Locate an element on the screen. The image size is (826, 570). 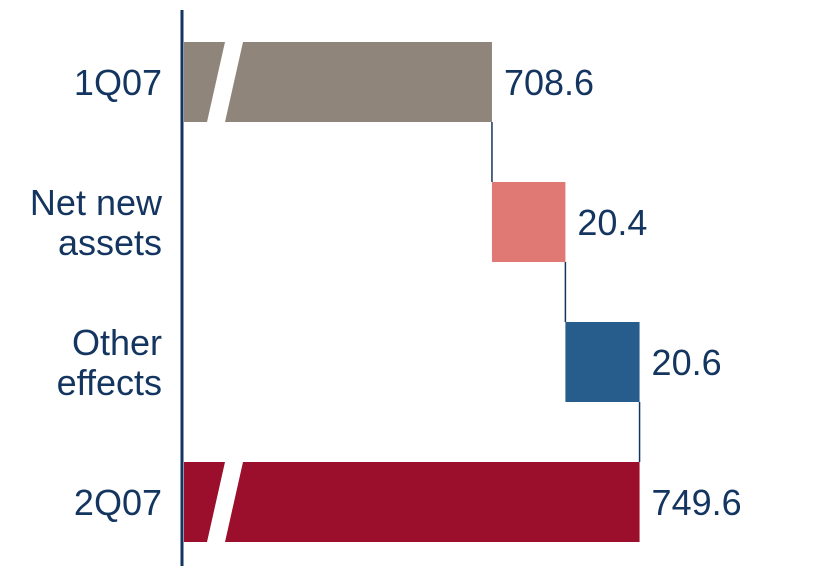
category-label-other-effects: Other effects is located at coordinates (109, 362).